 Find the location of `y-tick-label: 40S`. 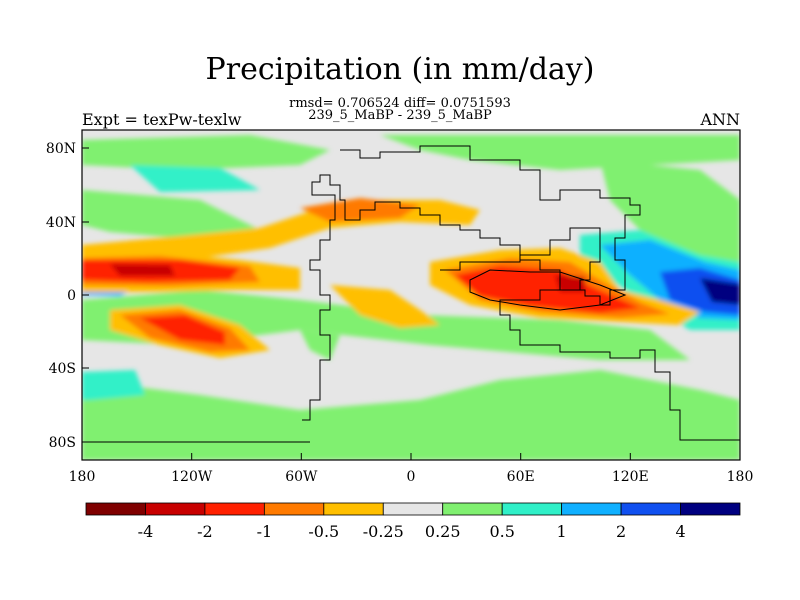

y-tick-label: 40S is located at coordinates (62, 369).